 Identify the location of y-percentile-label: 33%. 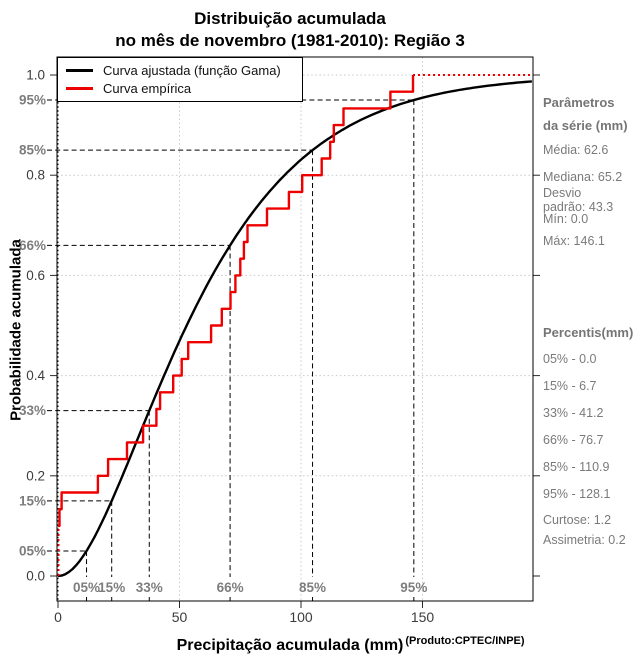
(32, 410).